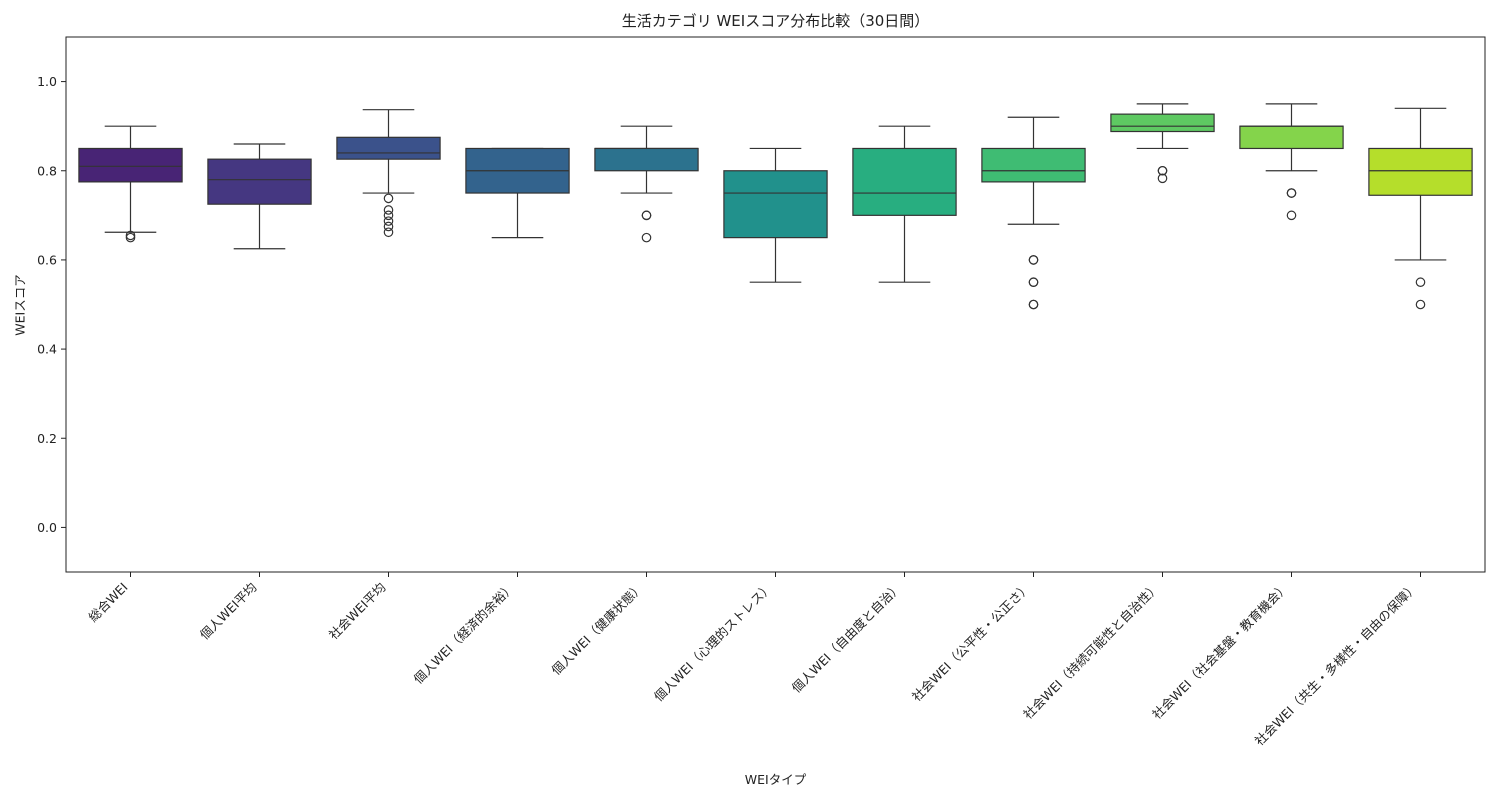  I want to click on y-tick-label: 0.2, so click(47, 438).